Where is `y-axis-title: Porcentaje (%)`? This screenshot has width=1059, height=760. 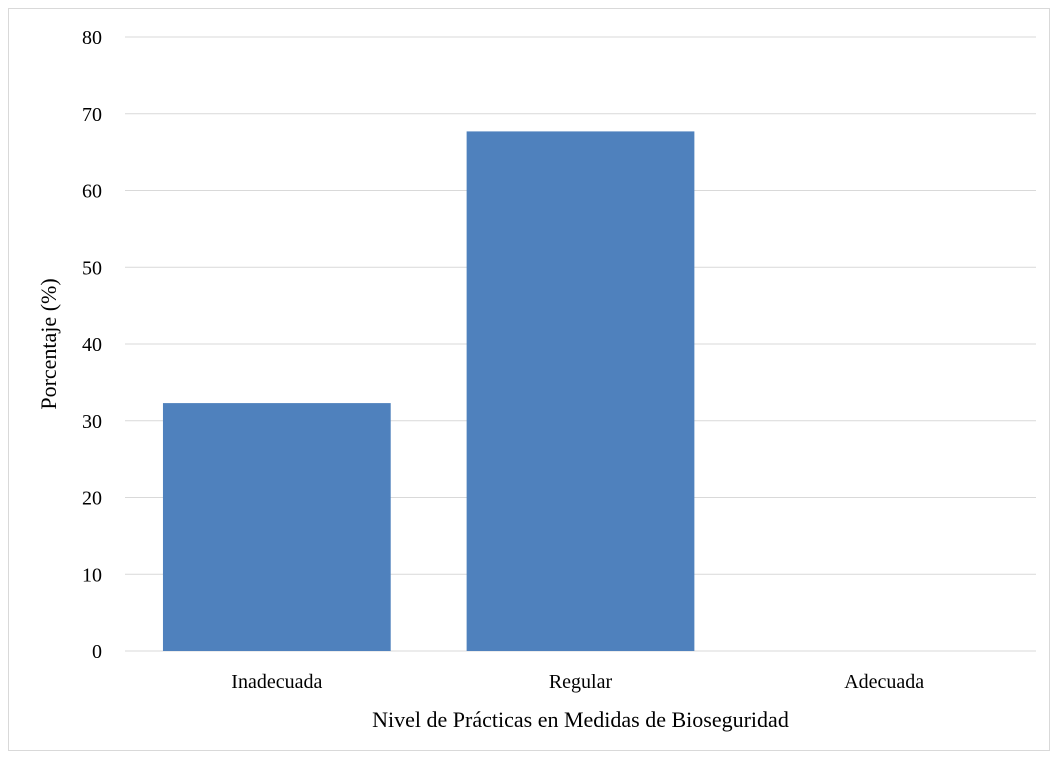 y-axis-title: Porcentaje (%) is located at coordinates (48, 343).